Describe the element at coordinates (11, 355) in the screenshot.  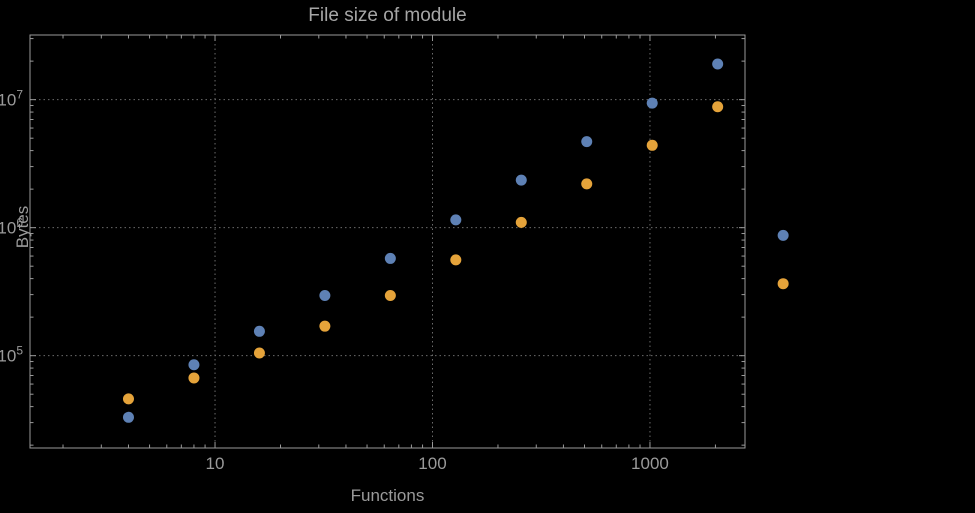
I see `y-tick-label-10e5: 10⁵` at that location.